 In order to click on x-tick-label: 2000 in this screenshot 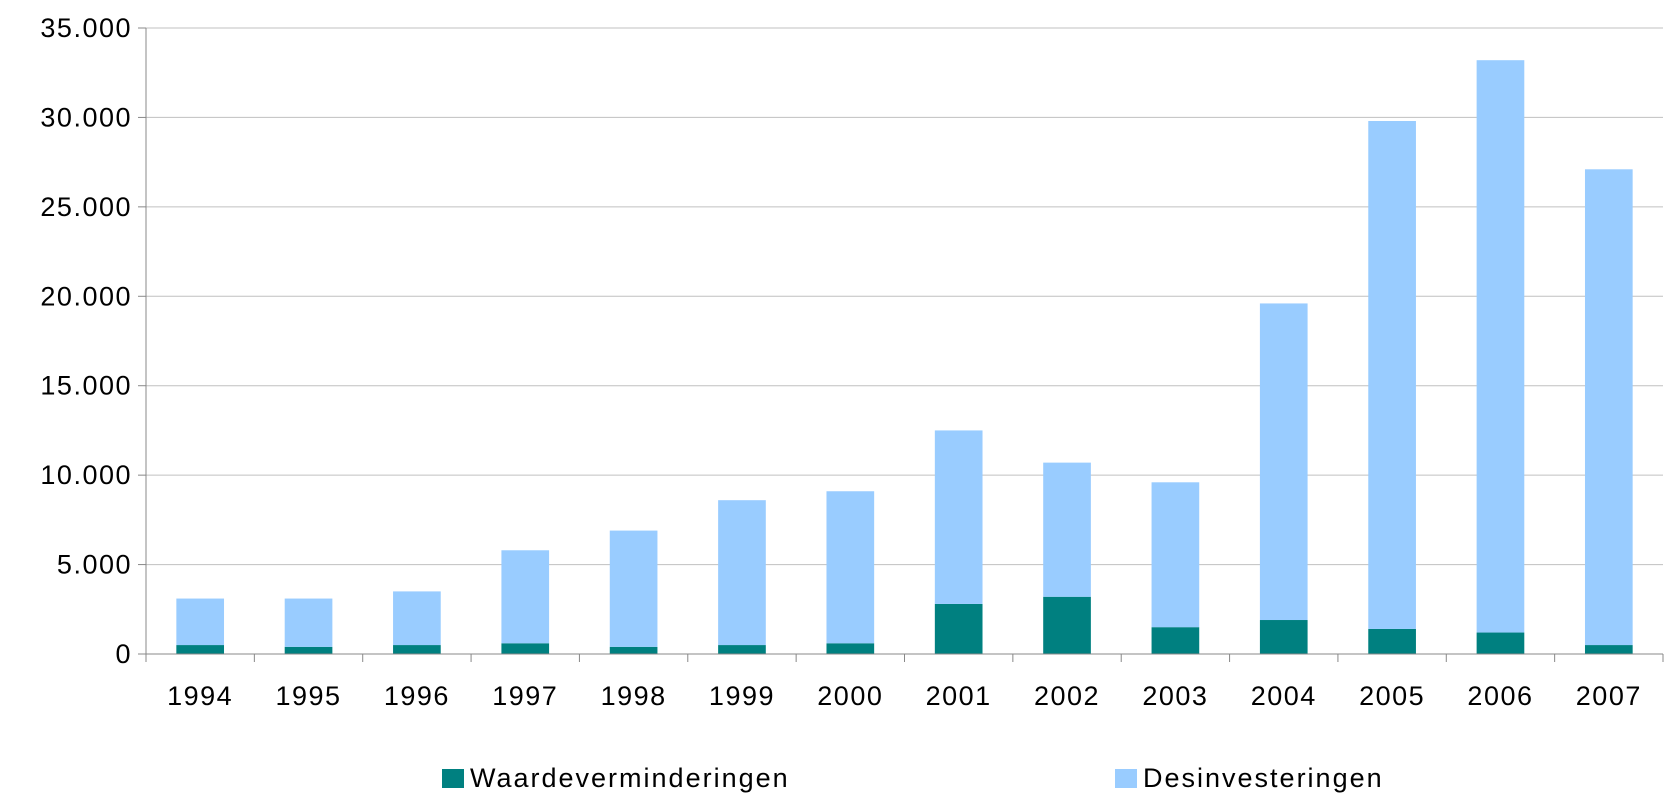, I will do `click(850, 696)`.